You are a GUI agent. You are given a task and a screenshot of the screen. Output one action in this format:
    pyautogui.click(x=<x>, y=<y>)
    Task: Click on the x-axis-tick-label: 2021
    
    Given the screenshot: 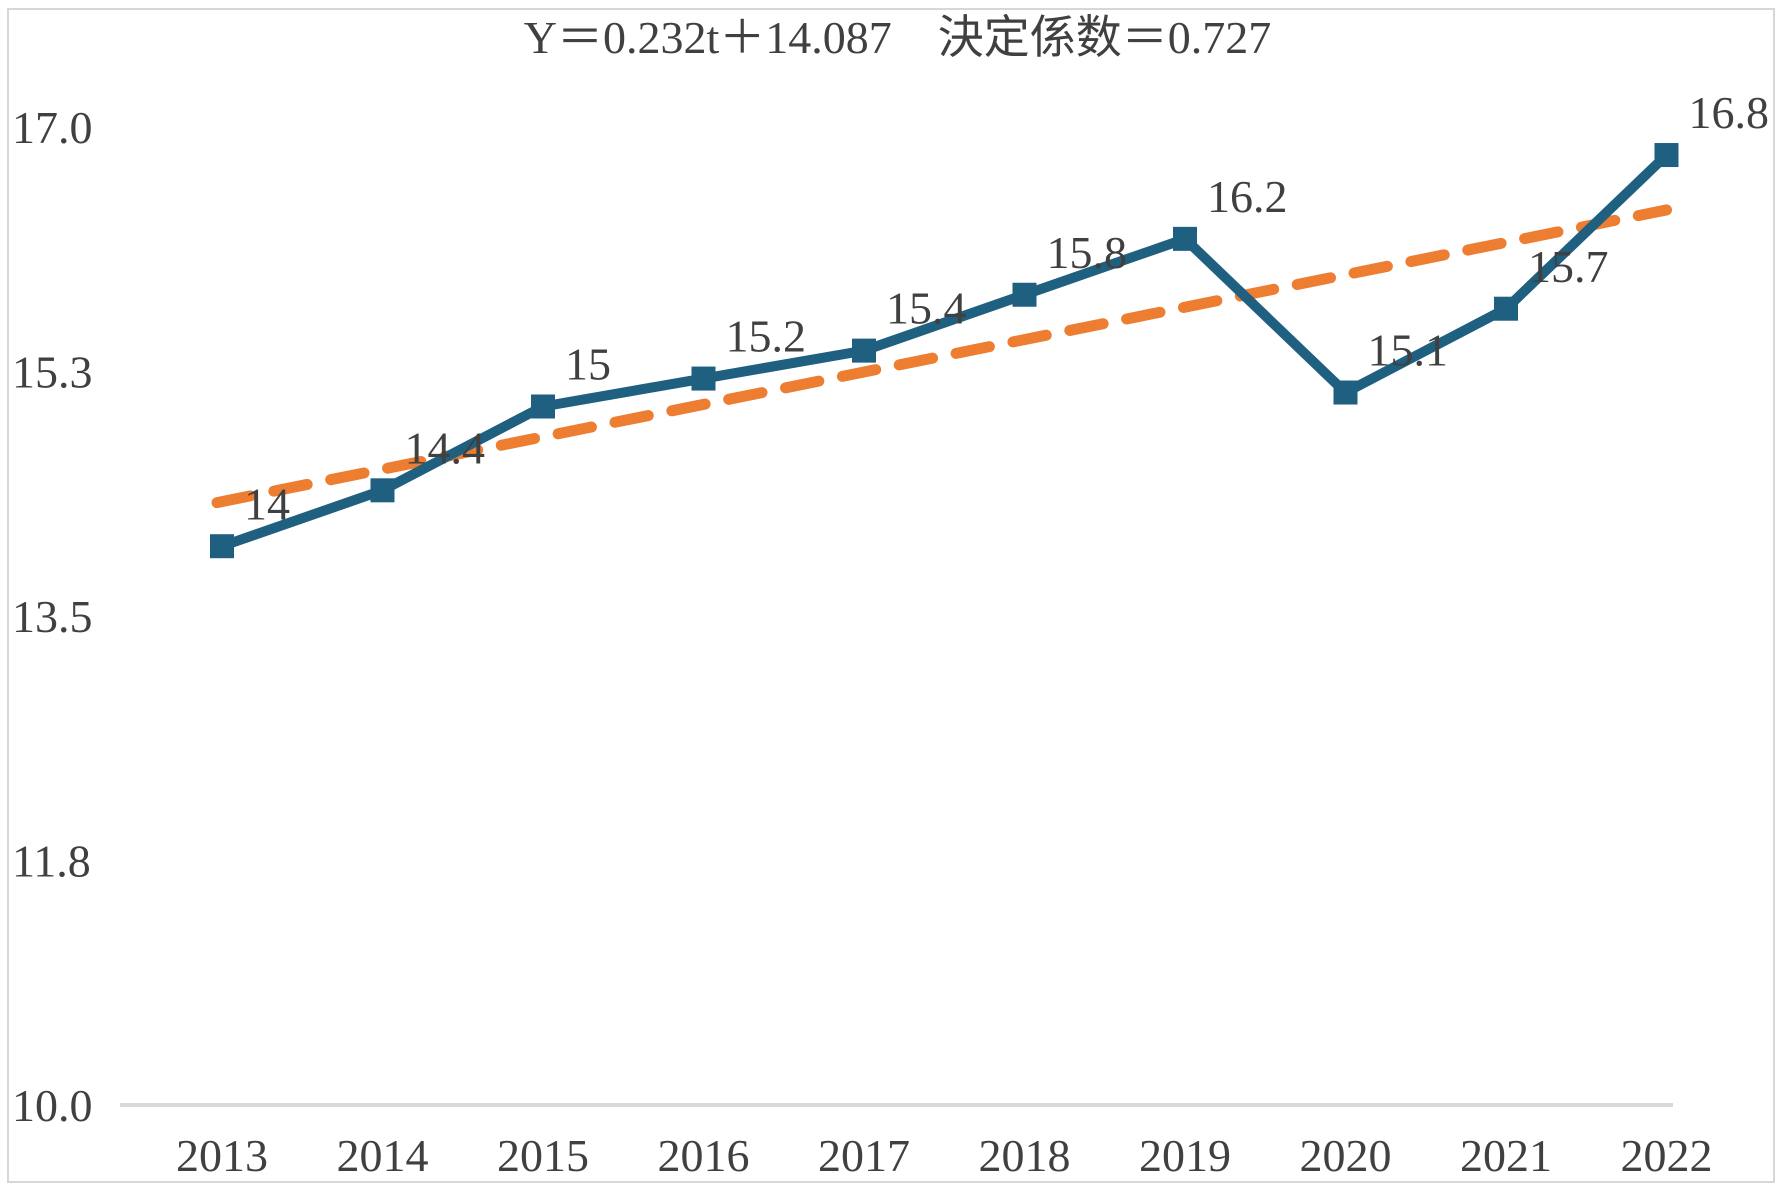 What is the action you would take?
    pyautogui.click(x=1506, y=1155)
    